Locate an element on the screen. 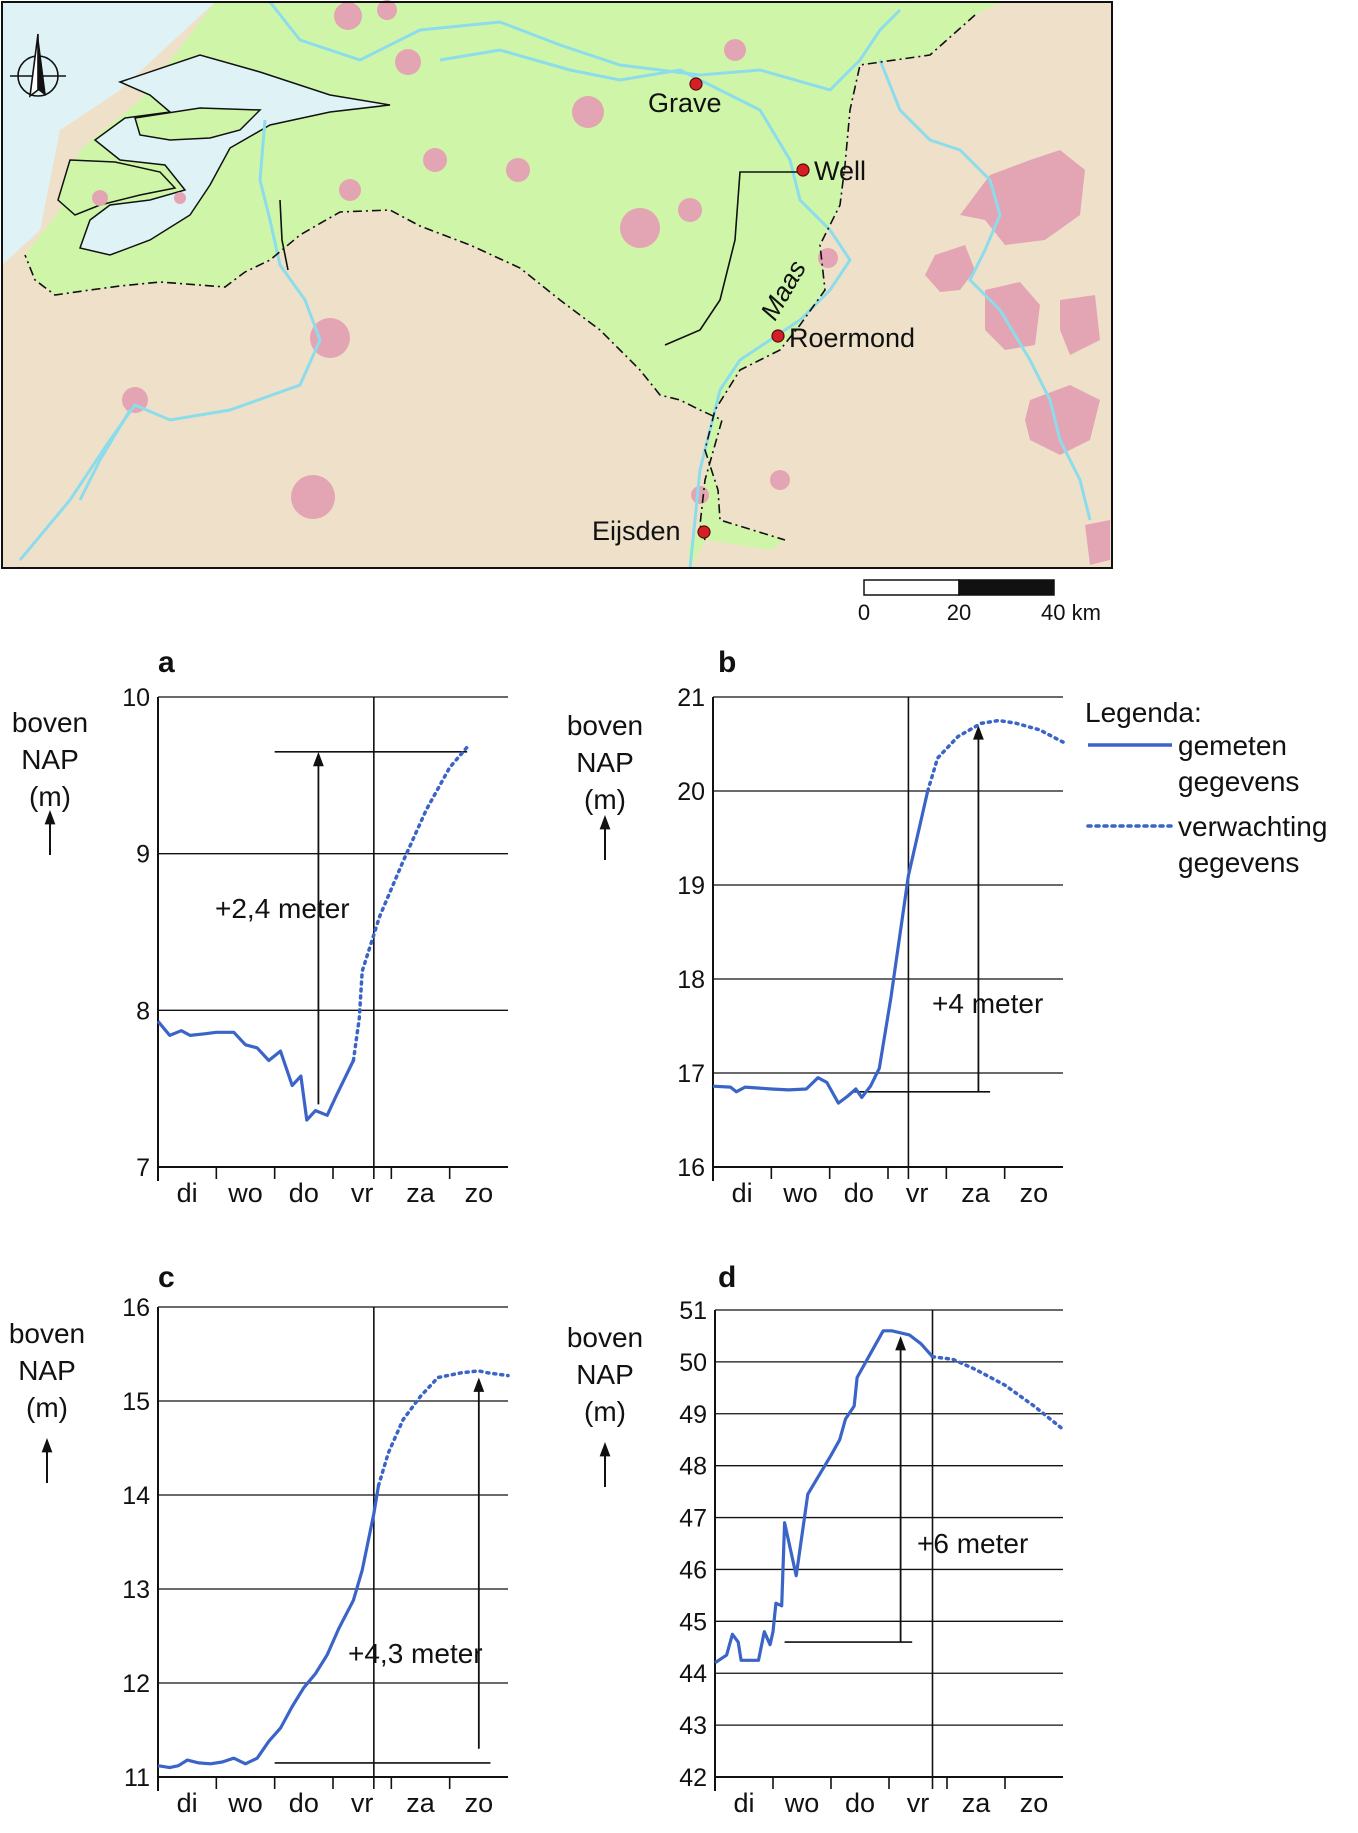 Image resolution: width=1358 pixels, height=1833 pixels. y-axis-label: NAP is located at coordinates (50, 759).